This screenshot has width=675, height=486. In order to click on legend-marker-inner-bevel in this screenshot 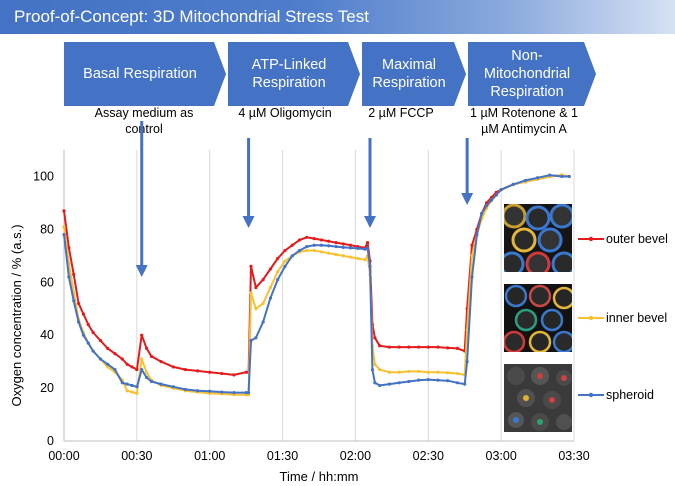, I will do `click(591, 318)`.